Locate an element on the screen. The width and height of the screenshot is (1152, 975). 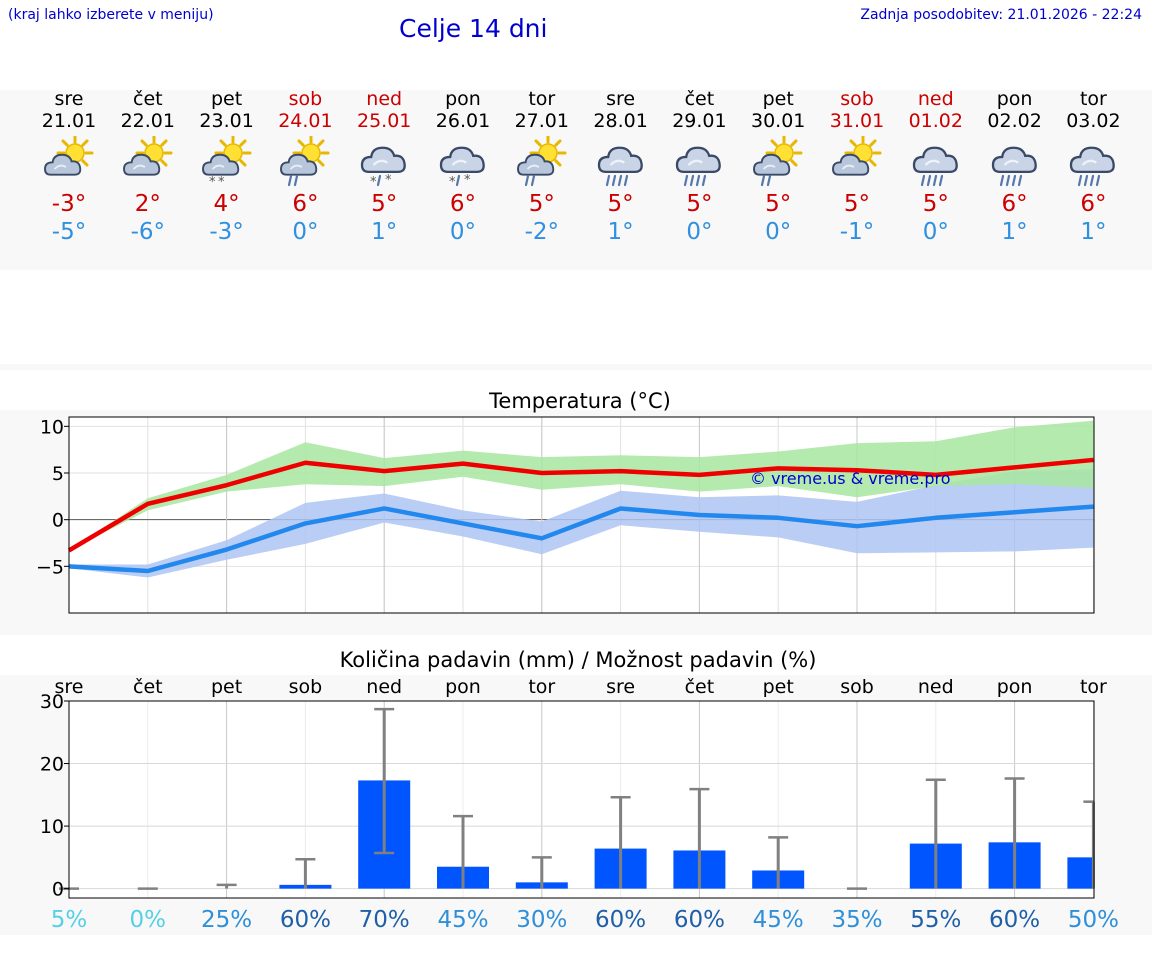
precipitation-probability: 30% is located at coordinates (541, 920).